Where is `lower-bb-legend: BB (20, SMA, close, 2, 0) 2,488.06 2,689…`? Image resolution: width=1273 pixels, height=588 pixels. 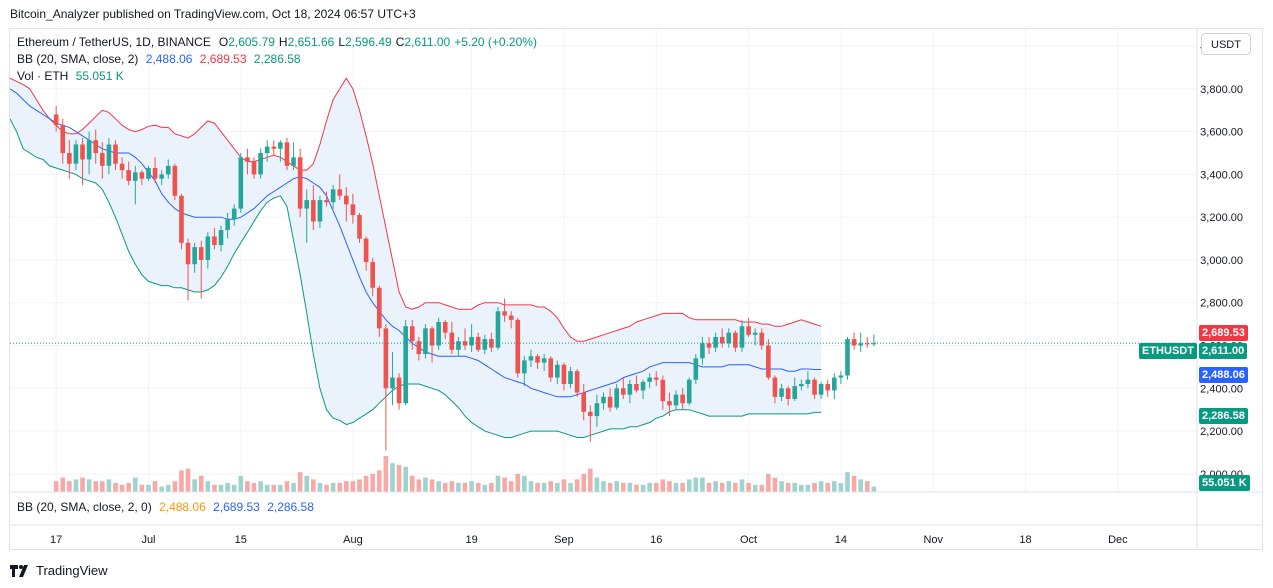 lower-bb-legend: BB (20, SMA, close, 2, 0) 2,488.06 2,689… is located at coordinates (167, 507).